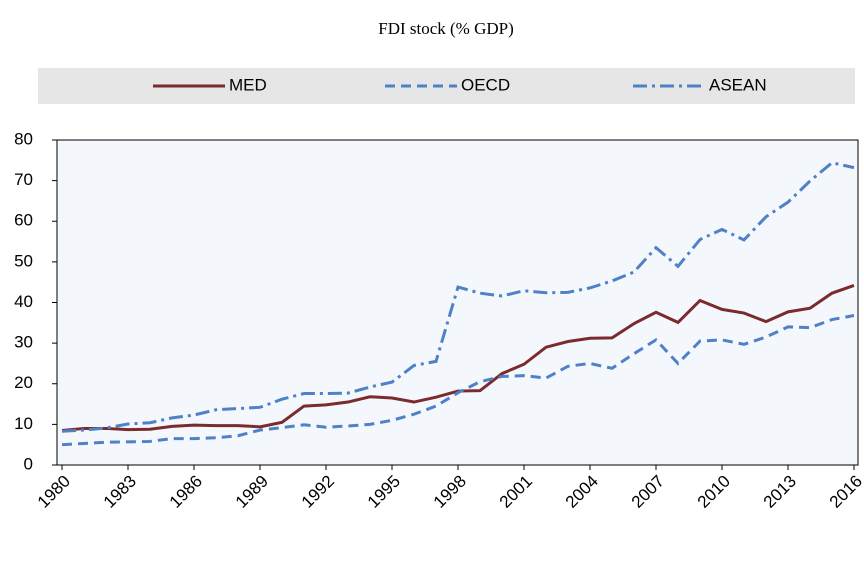  Describe the element at coordinates (23, 301) in the screenshot. I see `y-tick-label: 40` at that location.